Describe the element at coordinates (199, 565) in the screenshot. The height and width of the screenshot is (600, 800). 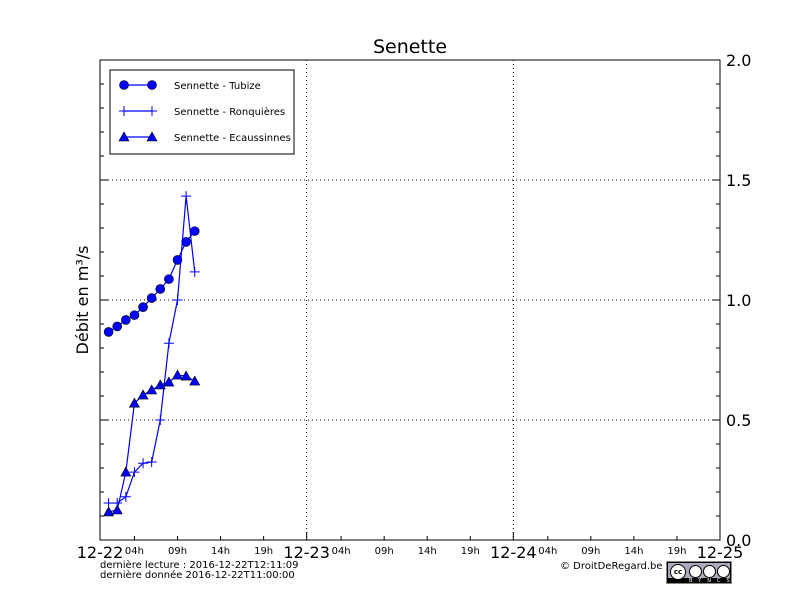
I see `last-read-text: dernière lecture : 2016-12-22T12:11:09` at that location.